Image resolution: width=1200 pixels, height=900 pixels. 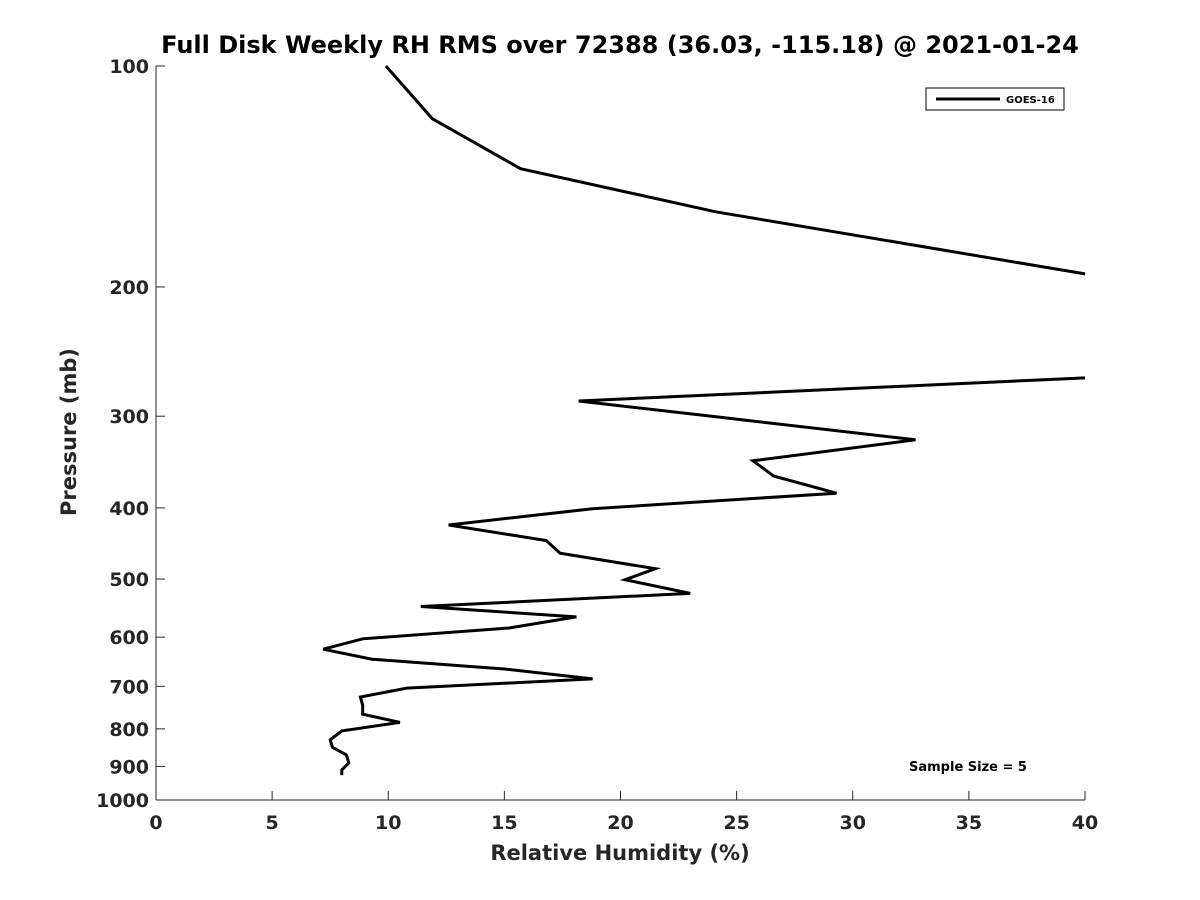 I want to click on x-tick-label: 20, so click(x=620, y=823).